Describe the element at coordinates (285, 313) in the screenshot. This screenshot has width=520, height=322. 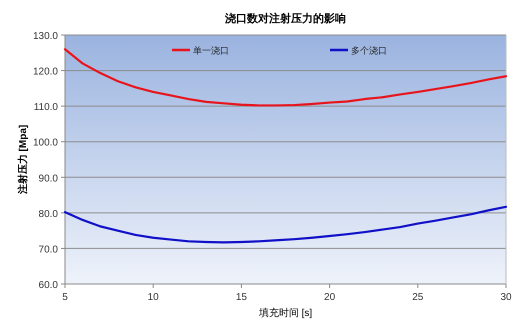
I see `x-axis-title: 填充时间 [s]` at that location.